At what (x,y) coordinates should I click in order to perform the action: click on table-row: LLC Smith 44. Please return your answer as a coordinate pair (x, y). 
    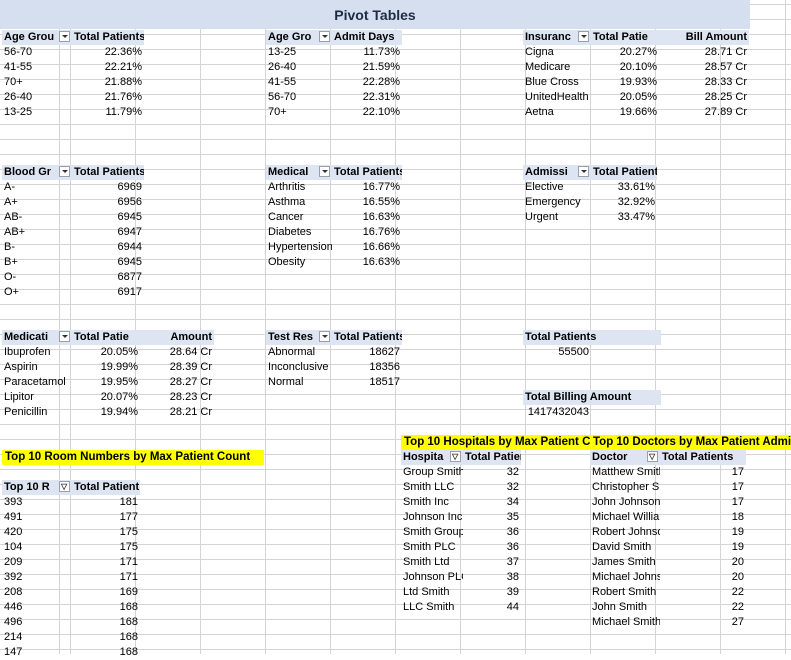
    Looking at the image, I should click on (461, 607).